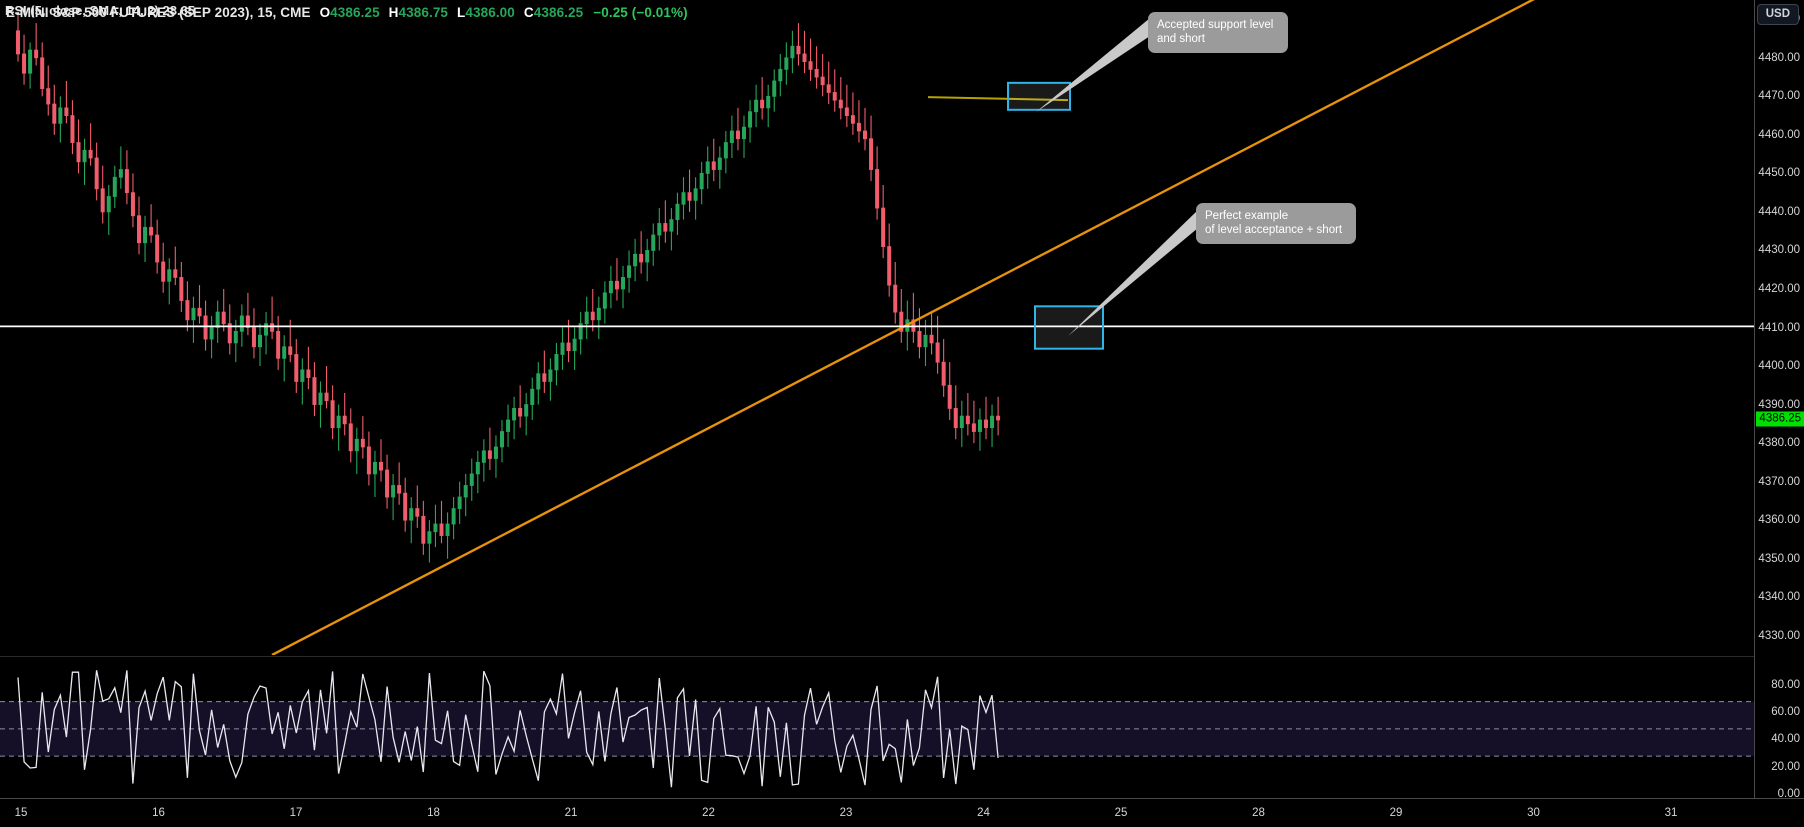 Image resolution: width=1804 pixels, height=827 pixels. I want to click on price-axis-tick: 4470.00, so click(1779, 96).